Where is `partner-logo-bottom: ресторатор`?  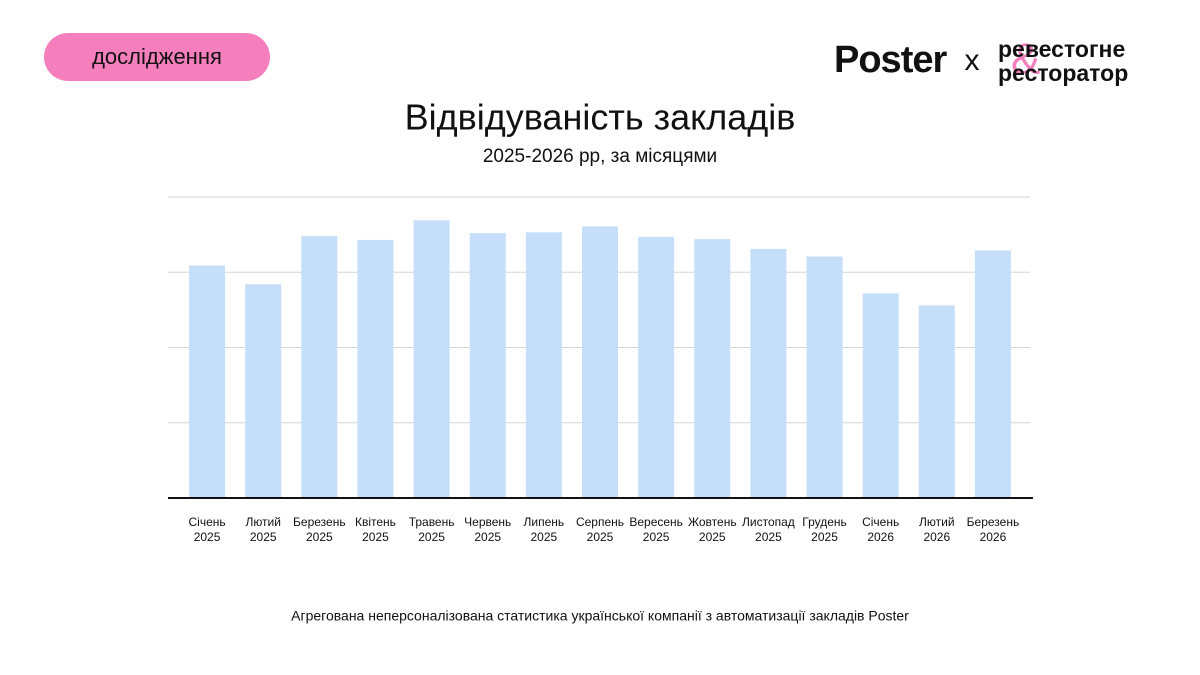 partner-logo-bottom: ресторатор is located at coordinates (1063, 73).